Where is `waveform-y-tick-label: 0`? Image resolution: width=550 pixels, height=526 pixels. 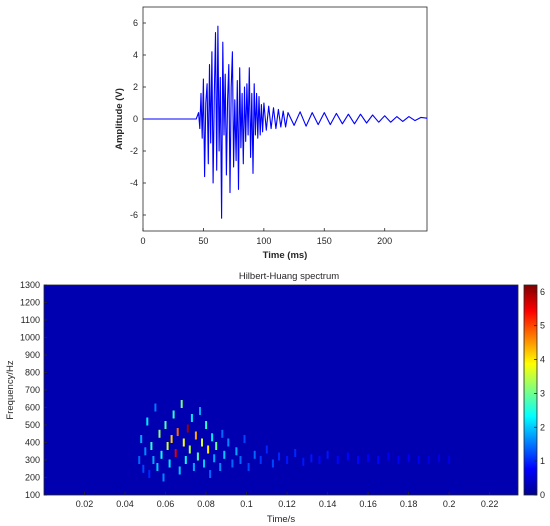
waveform-y-tick-label: 0 is located at coordinates (135, 119).